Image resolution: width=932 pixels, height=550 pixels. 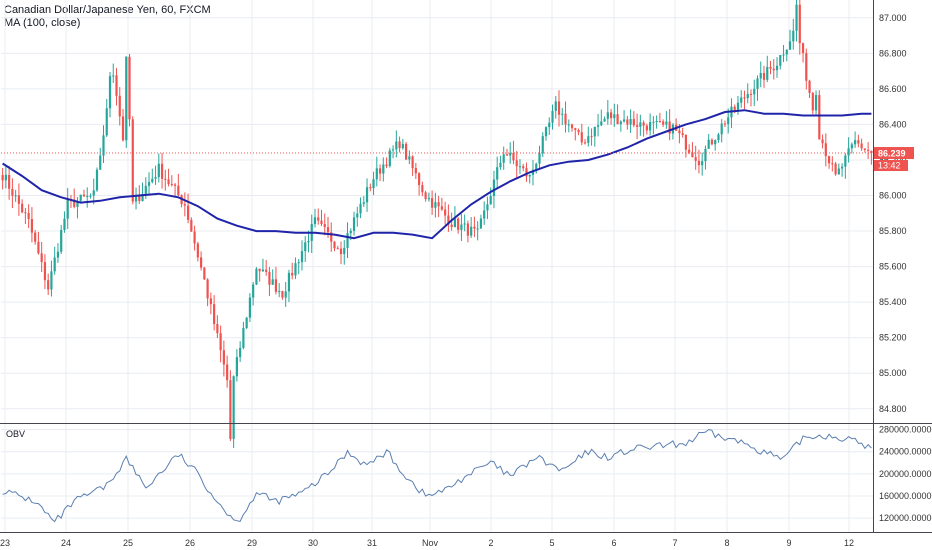 What do you see at coordinates (905, 496) in the screenshot?
I see `obv-tick-label-1: 160000.0000` at bounding box center [905, 496].